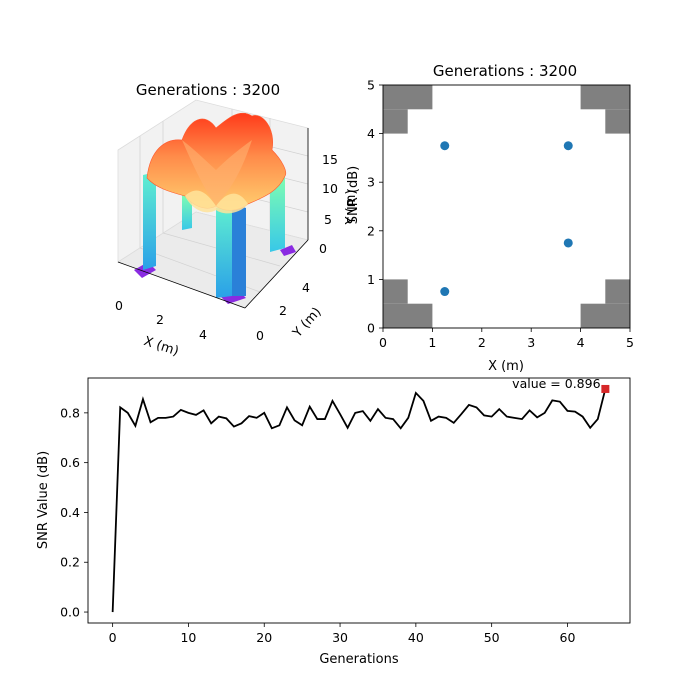 The image size is (700, 700). What do you see at coordinates (70, 562) in the screenshot?
I see `line-y-tick-label: 0.2` at bounding box center [70, 562].